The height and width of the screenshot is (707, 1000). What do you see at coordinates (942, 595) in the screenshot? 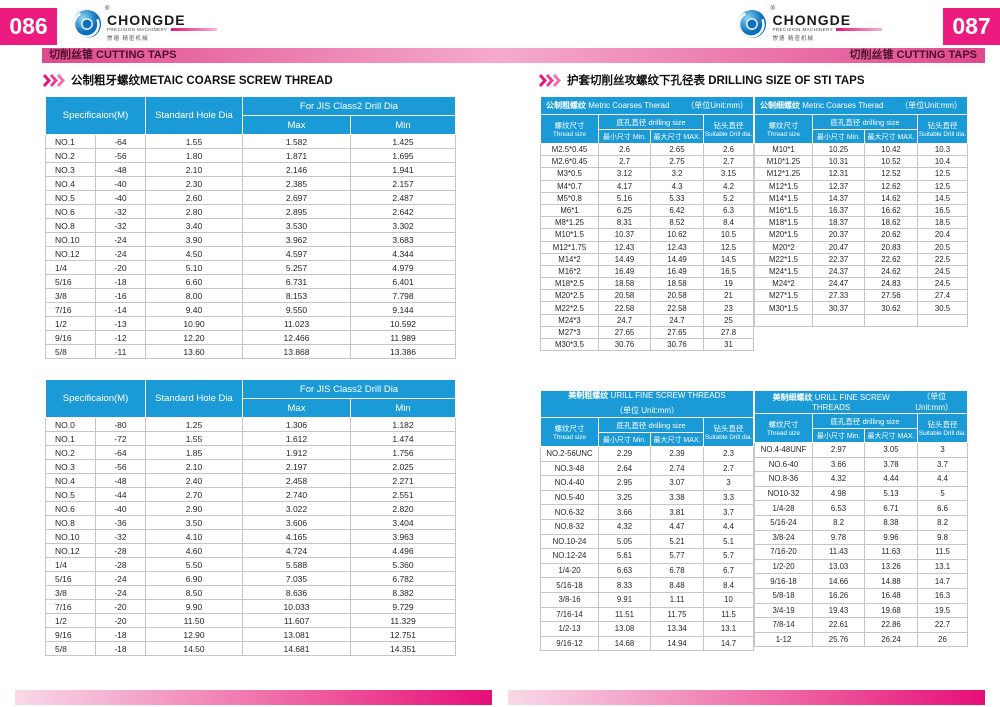
I see `table-cell: 16.3` at bounding box center [942, 595].